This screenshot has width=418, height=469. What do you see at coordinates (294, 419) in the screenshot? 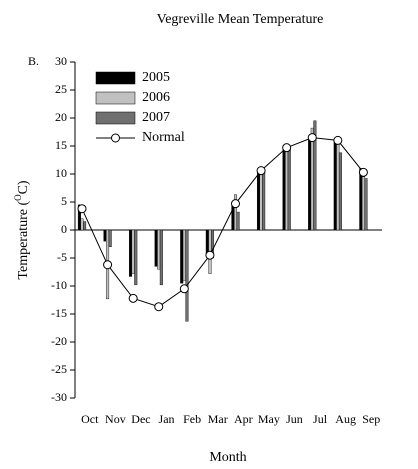
I see `x-tick-label: Jun` at bounding box center [294, 419].